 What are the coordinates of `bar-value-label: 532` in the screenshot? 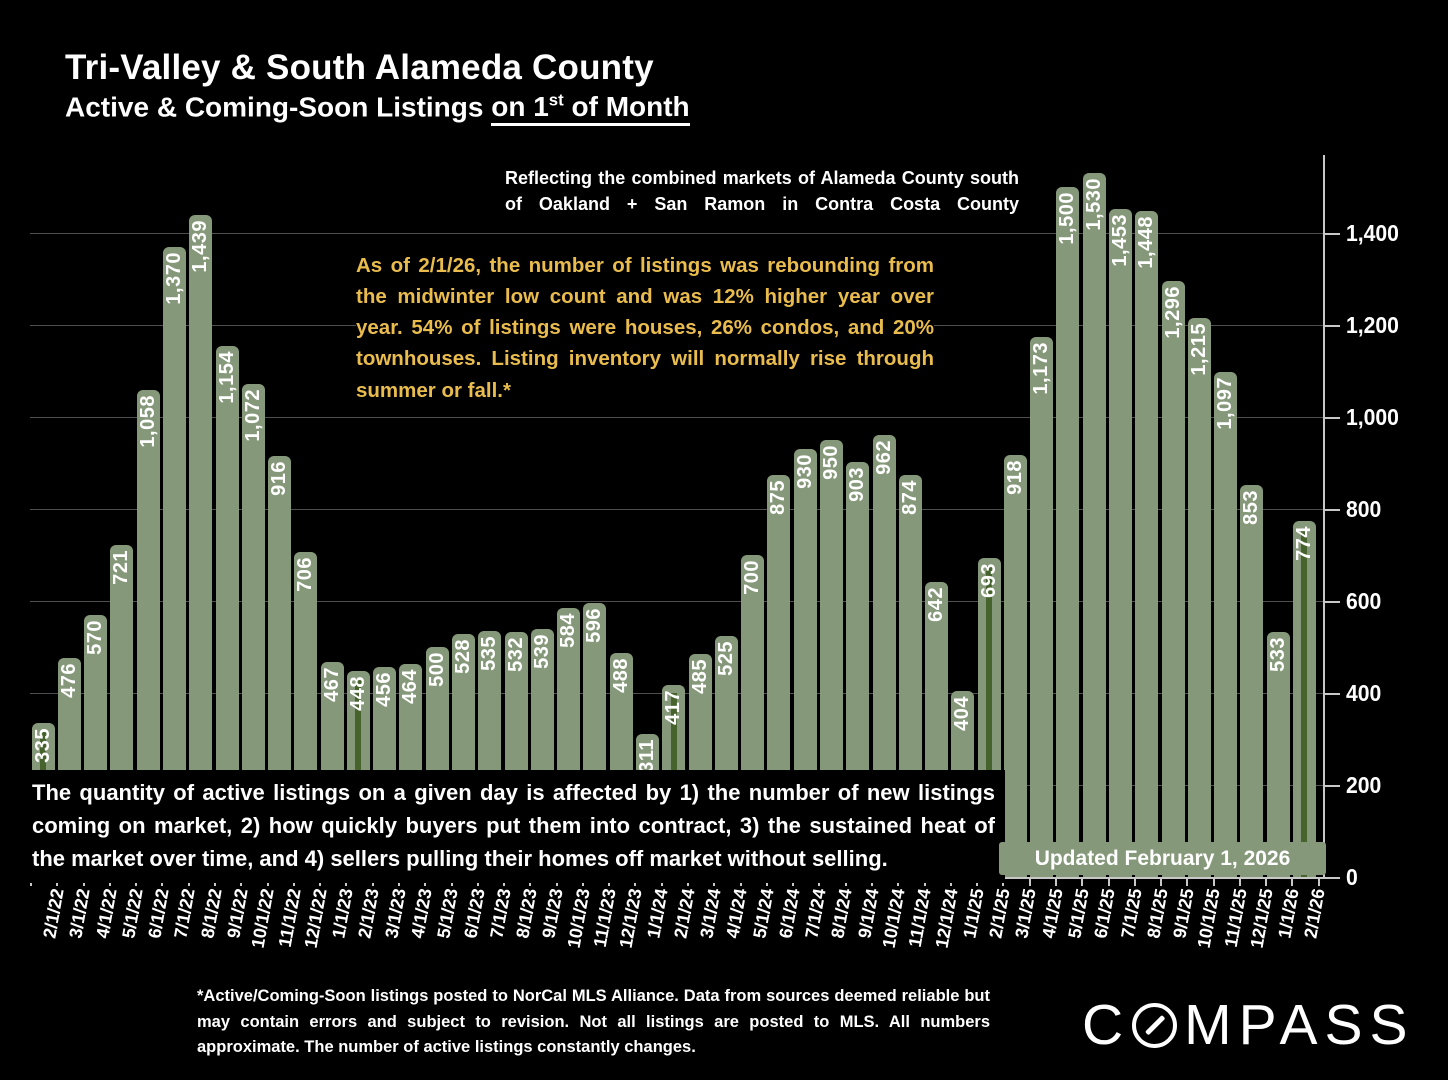 It's located at (516, 654).